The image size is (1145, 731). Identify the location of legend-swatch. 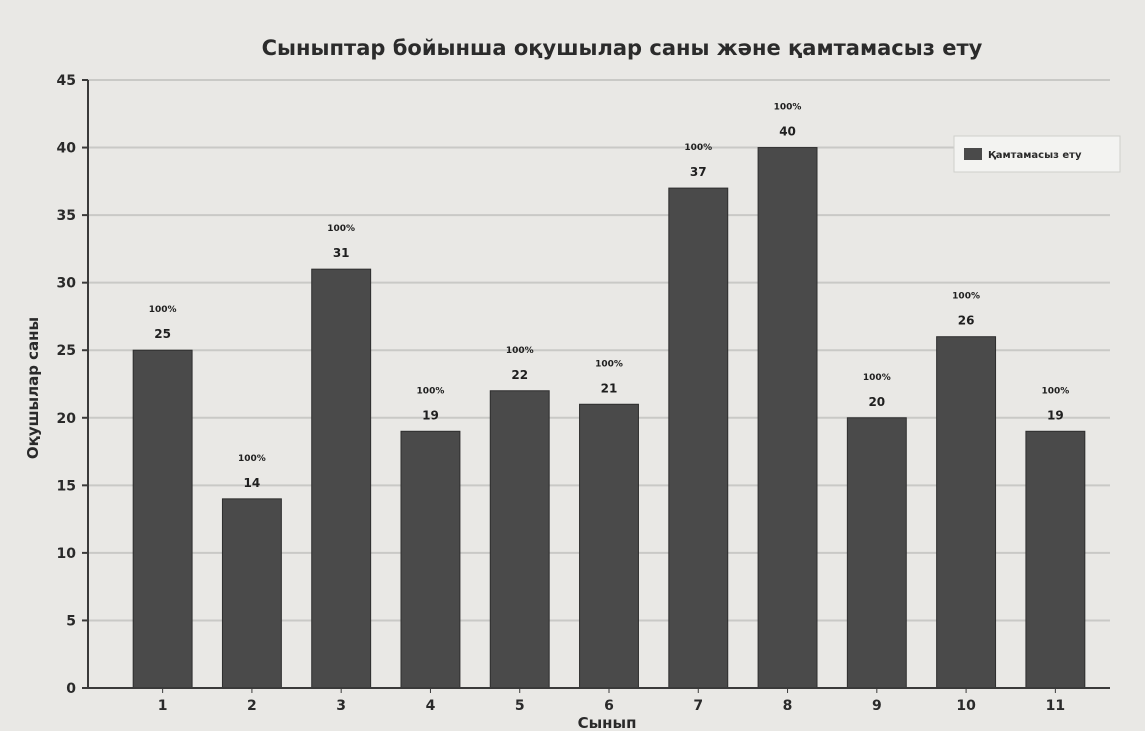
(973, 154).